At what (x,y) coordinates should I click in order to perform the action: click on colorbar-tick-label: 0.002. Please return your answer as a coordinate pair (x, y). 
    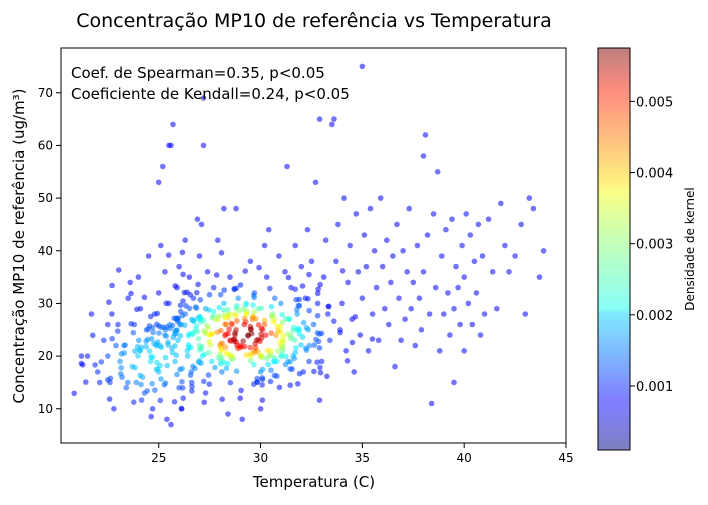
    Looking at the image, I should click on (654, 316).